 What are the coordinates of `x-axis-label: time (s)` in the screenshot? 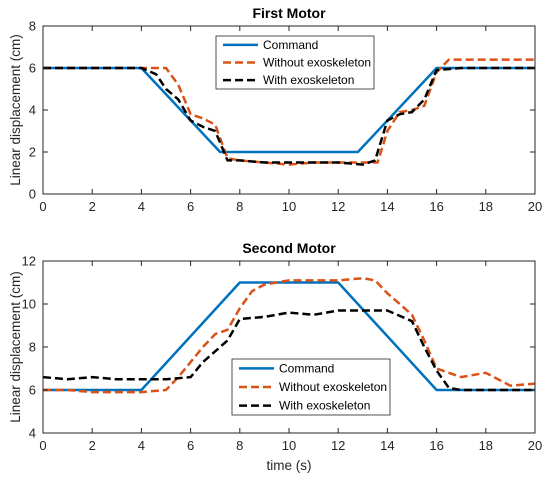 It's located at (289, 465).